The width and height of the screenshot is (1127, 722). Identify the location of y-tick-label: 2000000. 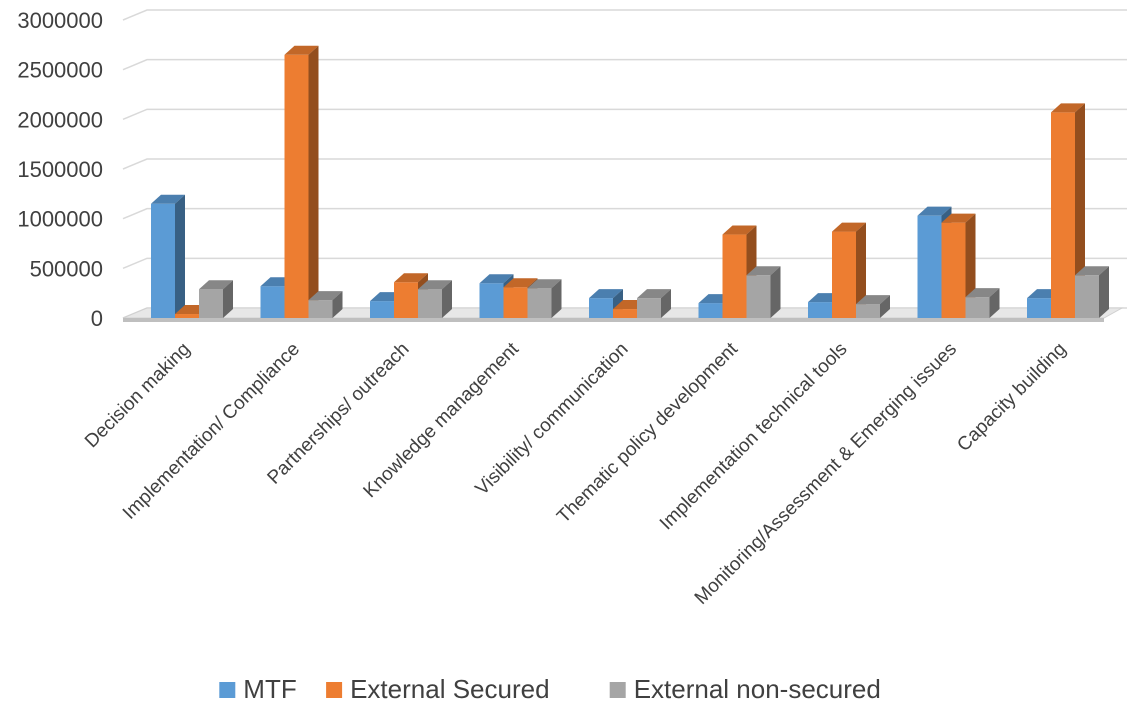
(60, 119).